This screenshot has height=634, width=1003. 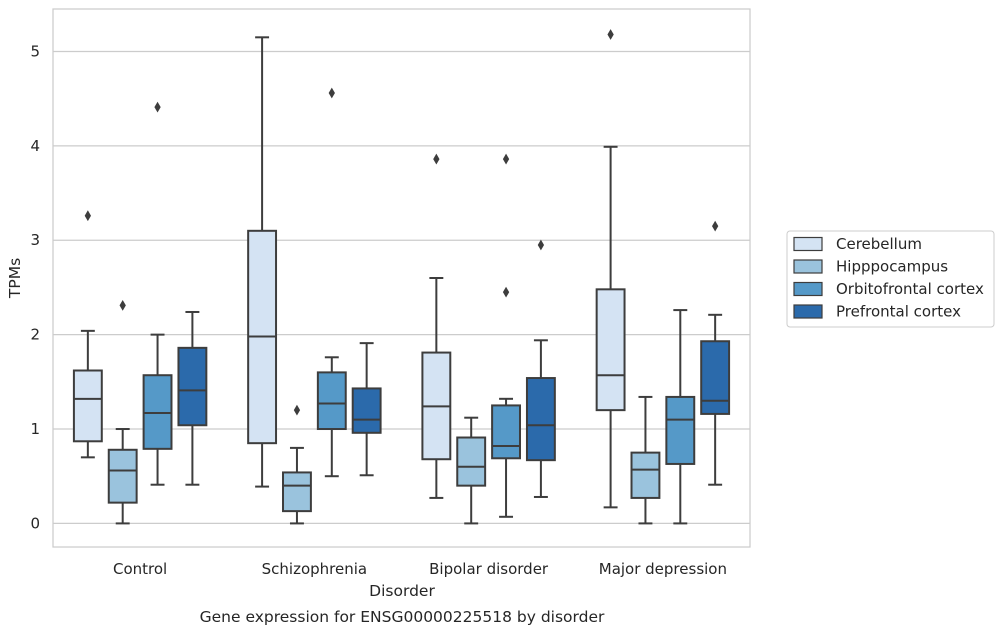 I want to click on y-tick-label: 5, so click(x=35, y=51).